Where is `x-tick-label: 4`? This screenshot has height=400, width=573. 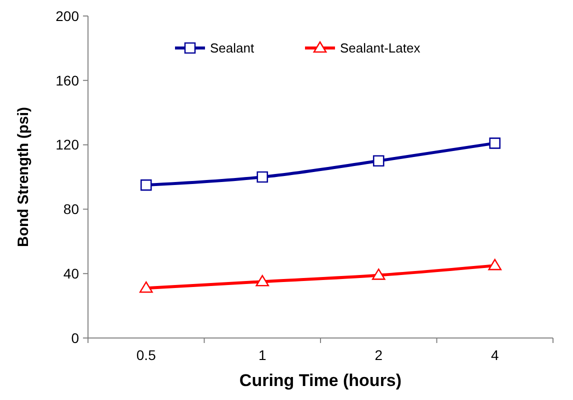
x-tick-label: 4 is located at coordinates (494, 355).